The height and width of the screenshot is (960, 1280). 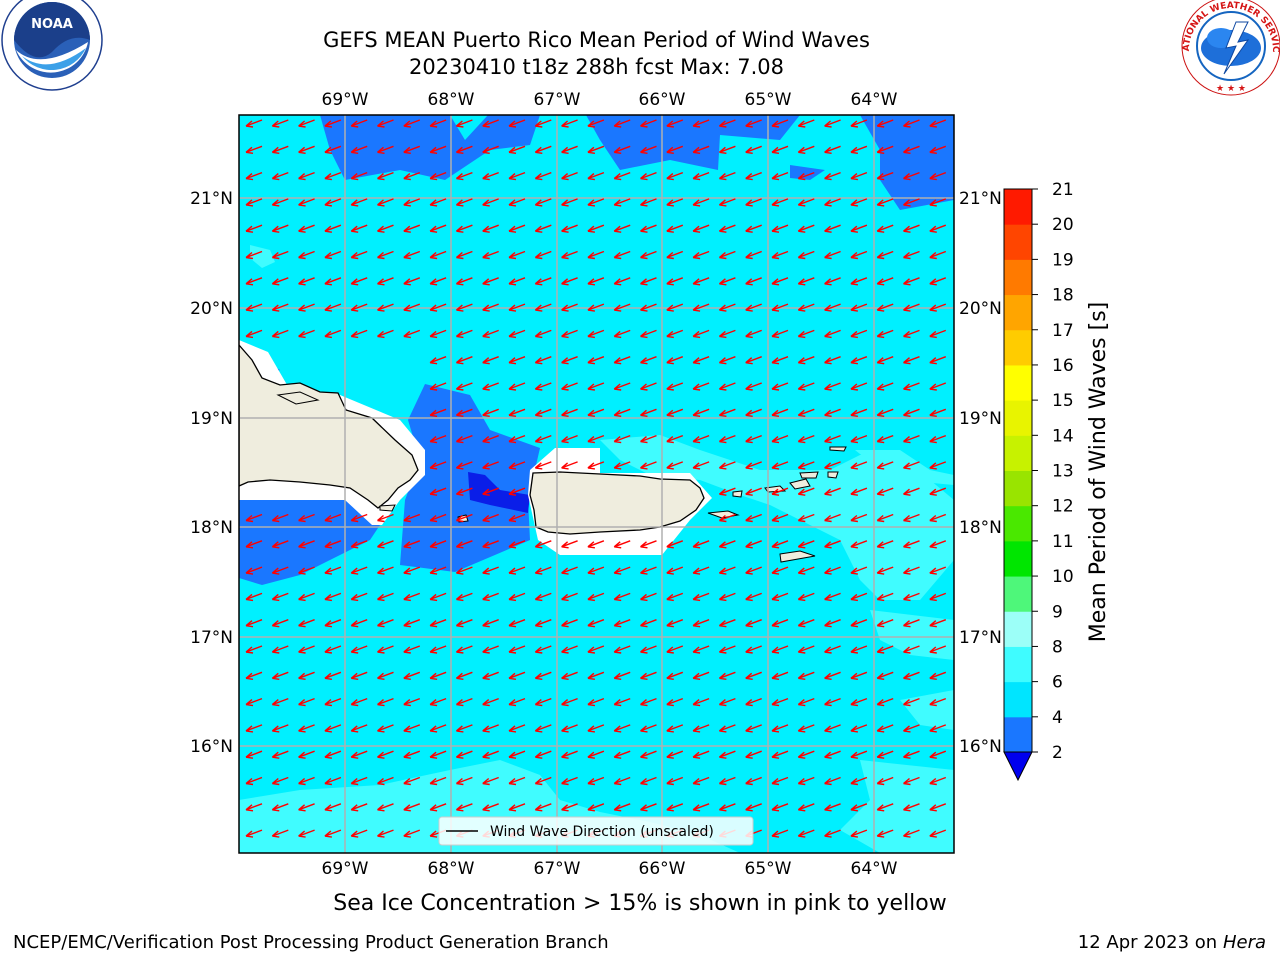 I want to click on colorbar-extend-triangle, so click(x=1018, y=766).